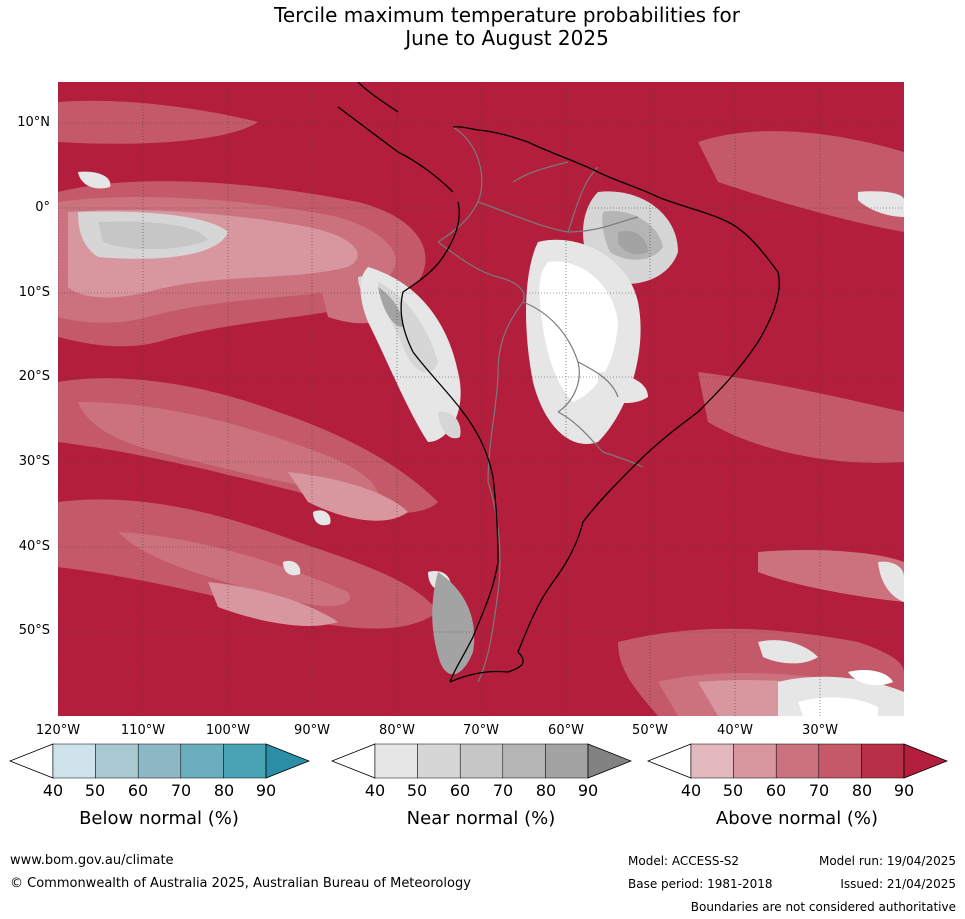 This screenshot has width=965, height=919. What do you see at coordinates (481, 730) in the screenshot?
I see `lon-label-70w: 70°W` at bounding box center [481, 730].